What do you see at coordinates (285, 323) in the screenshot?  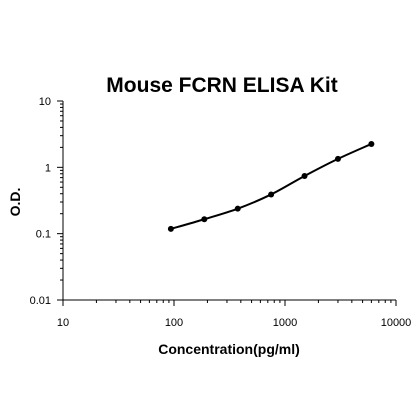 I see `x-tick-label: 1000` at bounding box center [285, 323].